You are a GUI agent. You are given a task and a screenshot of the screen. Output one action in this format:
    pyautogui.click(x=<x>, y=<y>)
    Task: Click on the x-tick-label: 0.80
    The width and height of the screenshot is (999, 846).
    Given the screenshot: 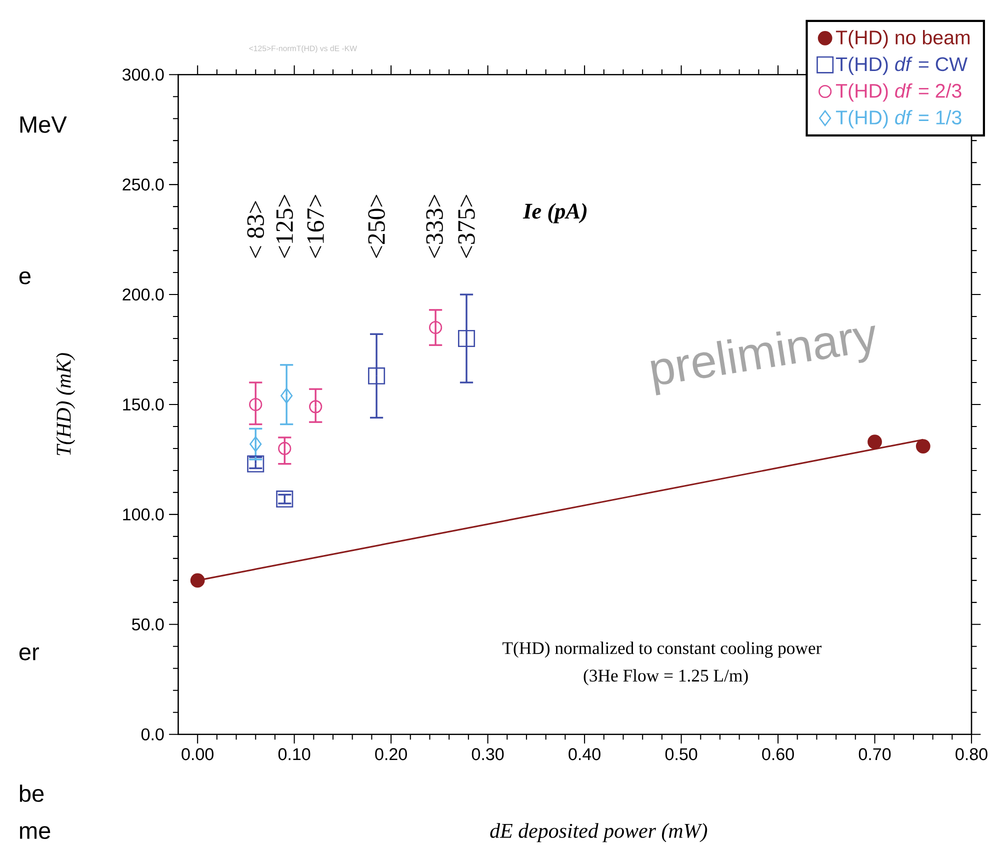 What is the action you would take?
    pyautogui.click(x=972, y=754)
    